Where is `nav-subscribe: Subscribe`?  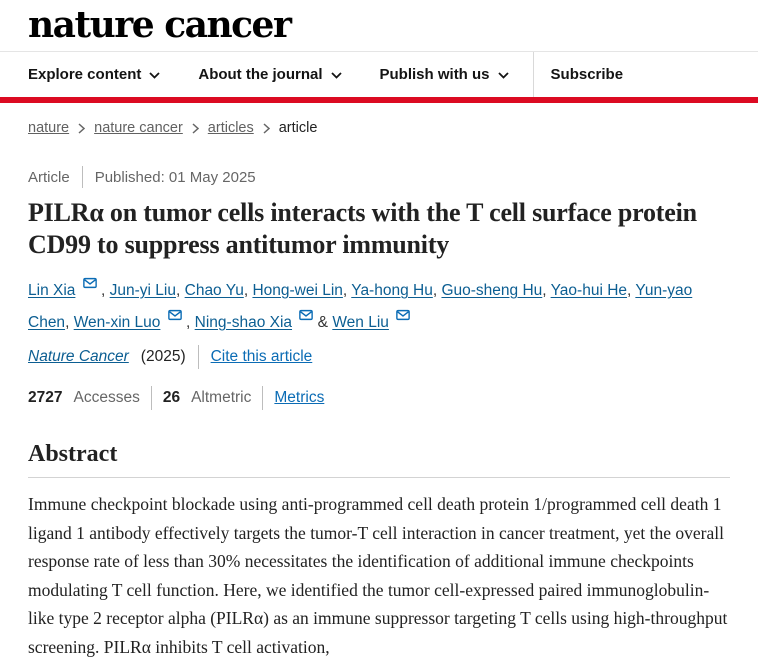 nav-subscribe: Subscribe is located at coordinates (587, 74).